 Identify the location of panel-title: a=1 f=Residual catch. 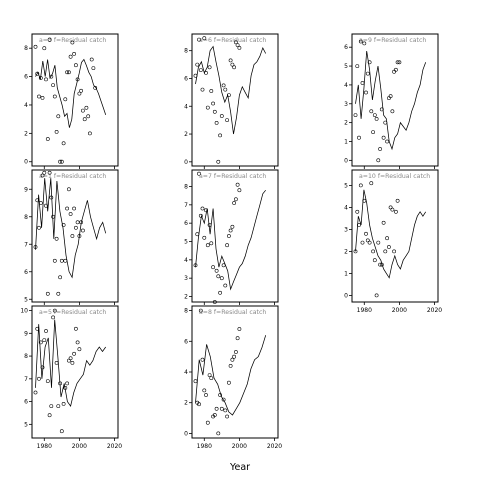
(72, 176).